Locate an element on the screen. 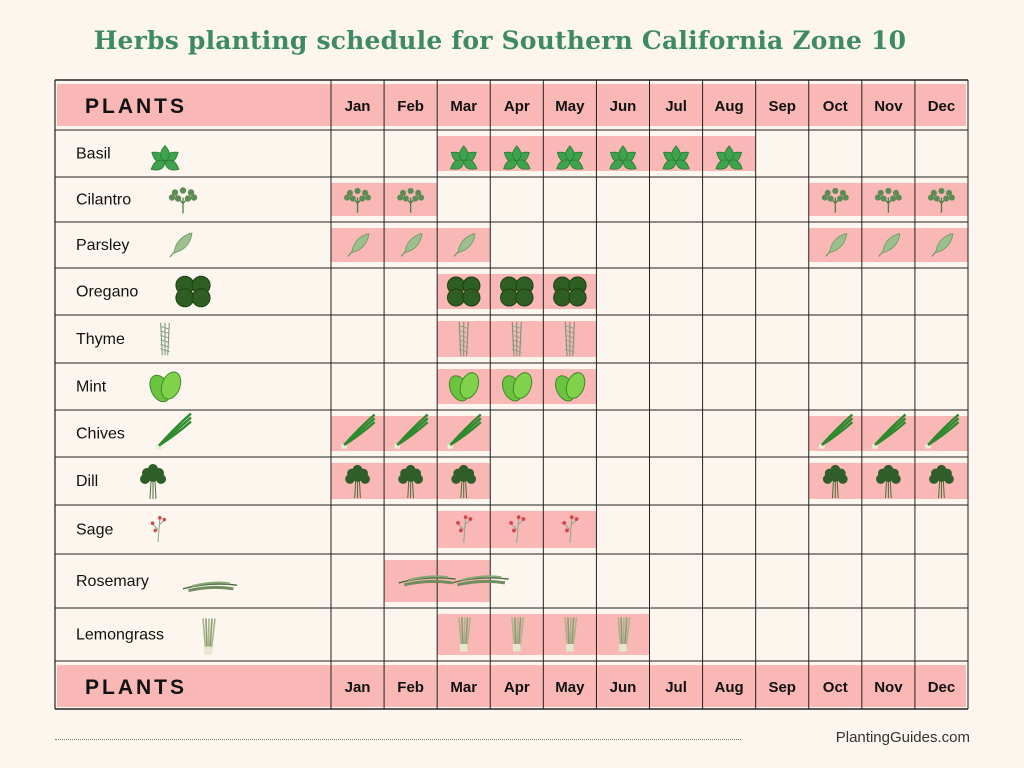  row-label-chives: Chives is located at coordinates (100, 434).